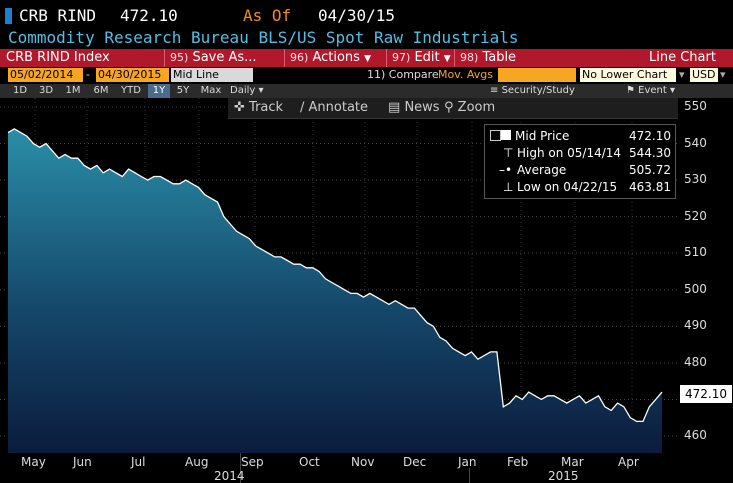  What do you see at coordinates (309, 462) in the screenshot?
I see `x-month-label: Oct` at bounding box center [309, 462].